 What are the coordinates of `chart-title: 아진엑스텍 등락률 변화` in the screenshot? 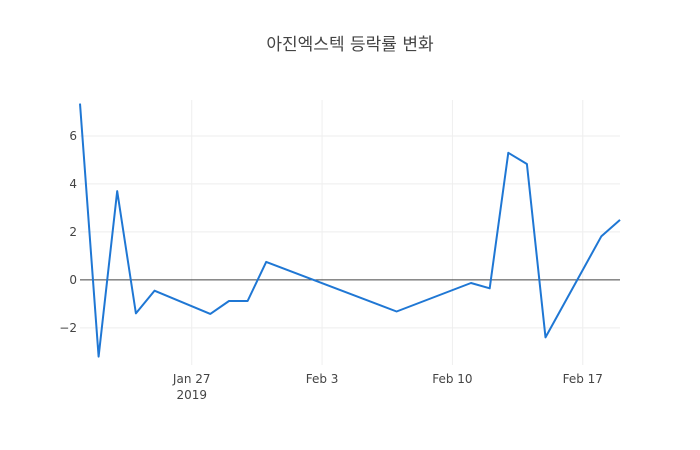 It's located at (350, 45).